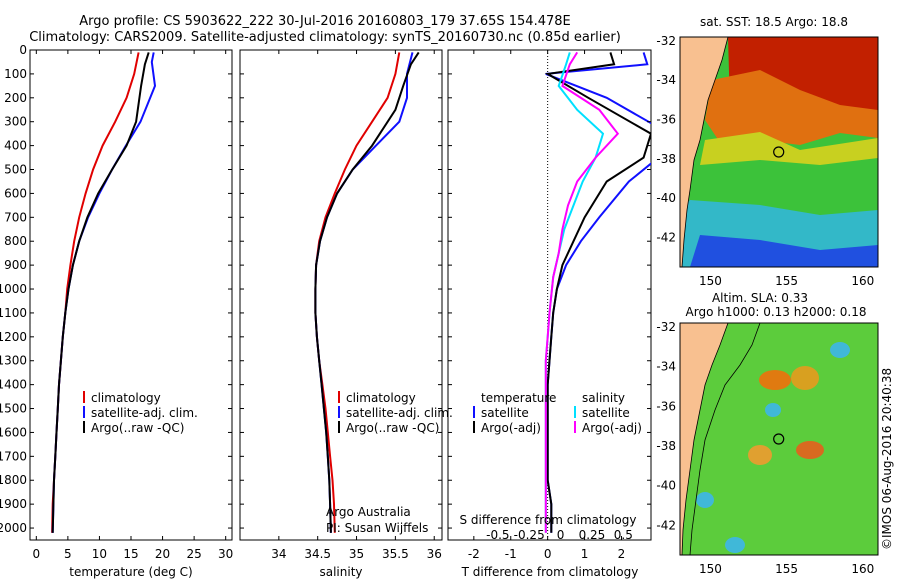  What do you see at coordinates (666, 367) in the screenshot?
I see `sla-lat-tick-label: -34` at bounding box center [666, 367].